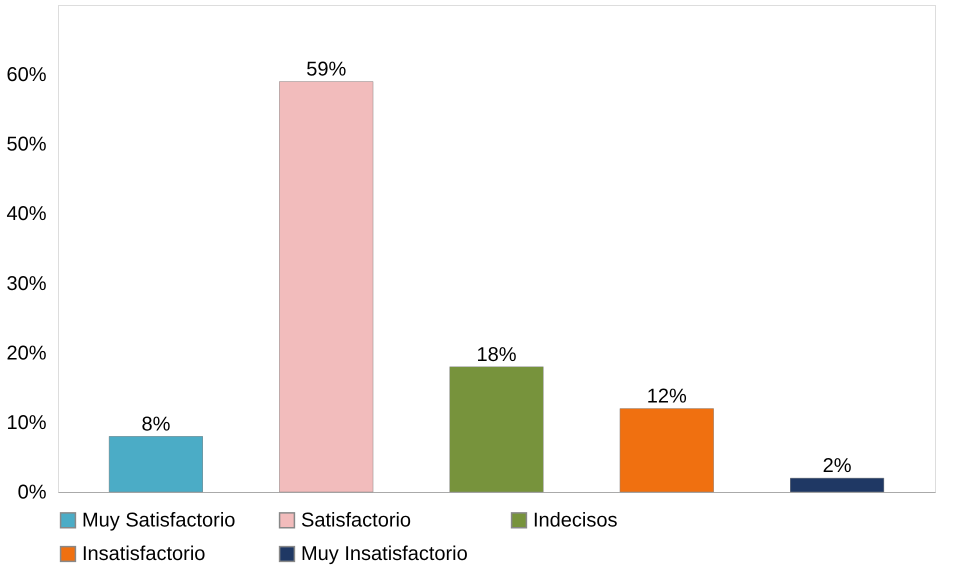 This screenshot has width=957, height=582. What do you see at coordinates (575, 520) in the screenshot?
I see `legend-label: Indecisos` at bounding box center [575, 520].